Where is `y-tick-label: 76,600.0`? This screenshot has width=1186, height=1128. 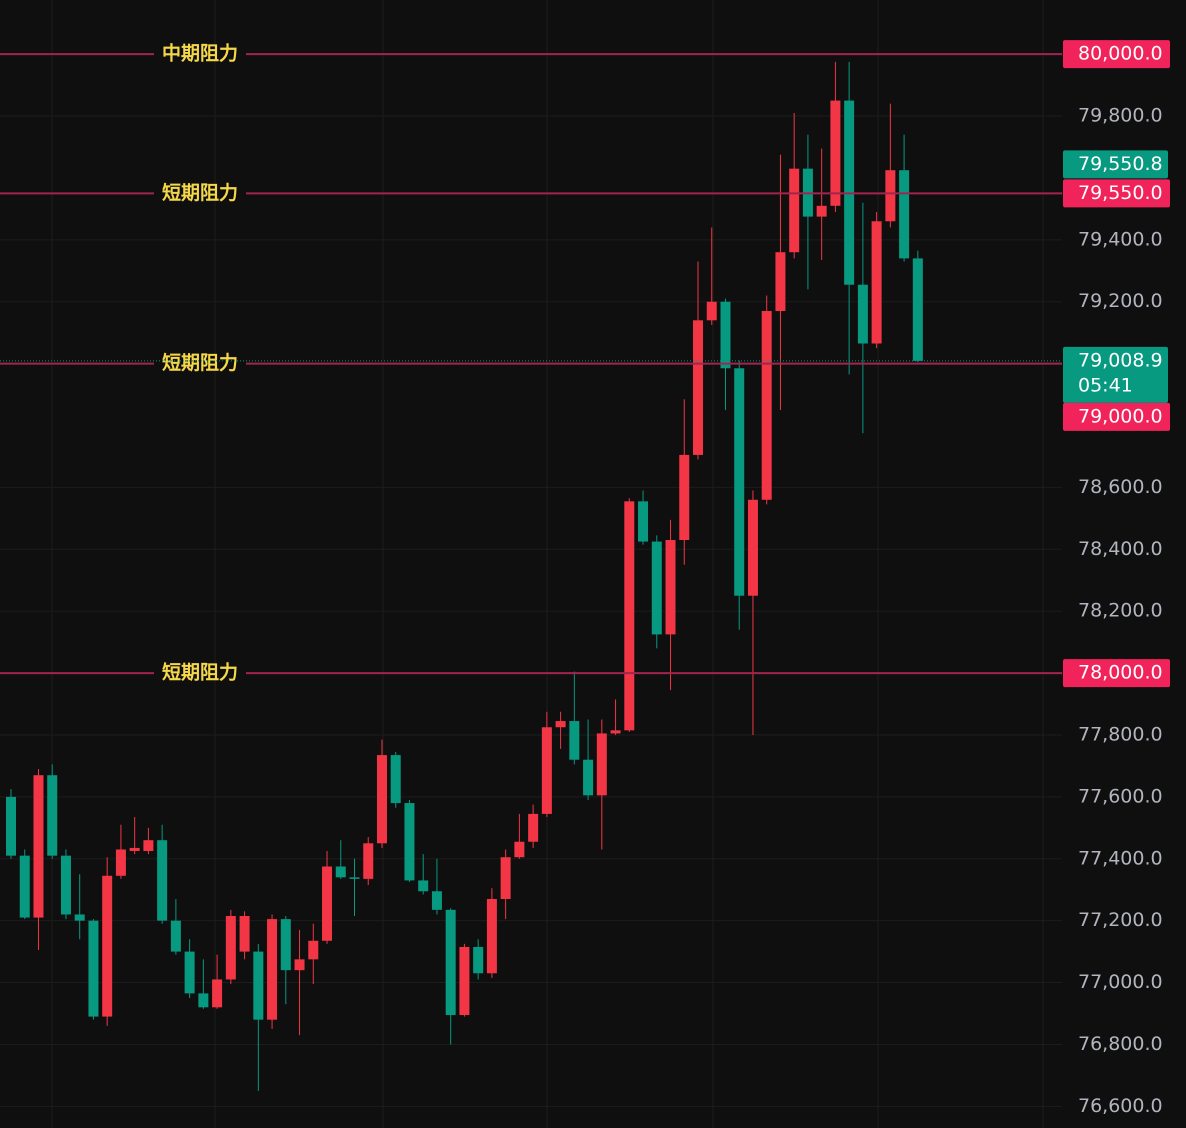
y-tick-label: 76,600.0 is located at coordinates (1120, 1106).